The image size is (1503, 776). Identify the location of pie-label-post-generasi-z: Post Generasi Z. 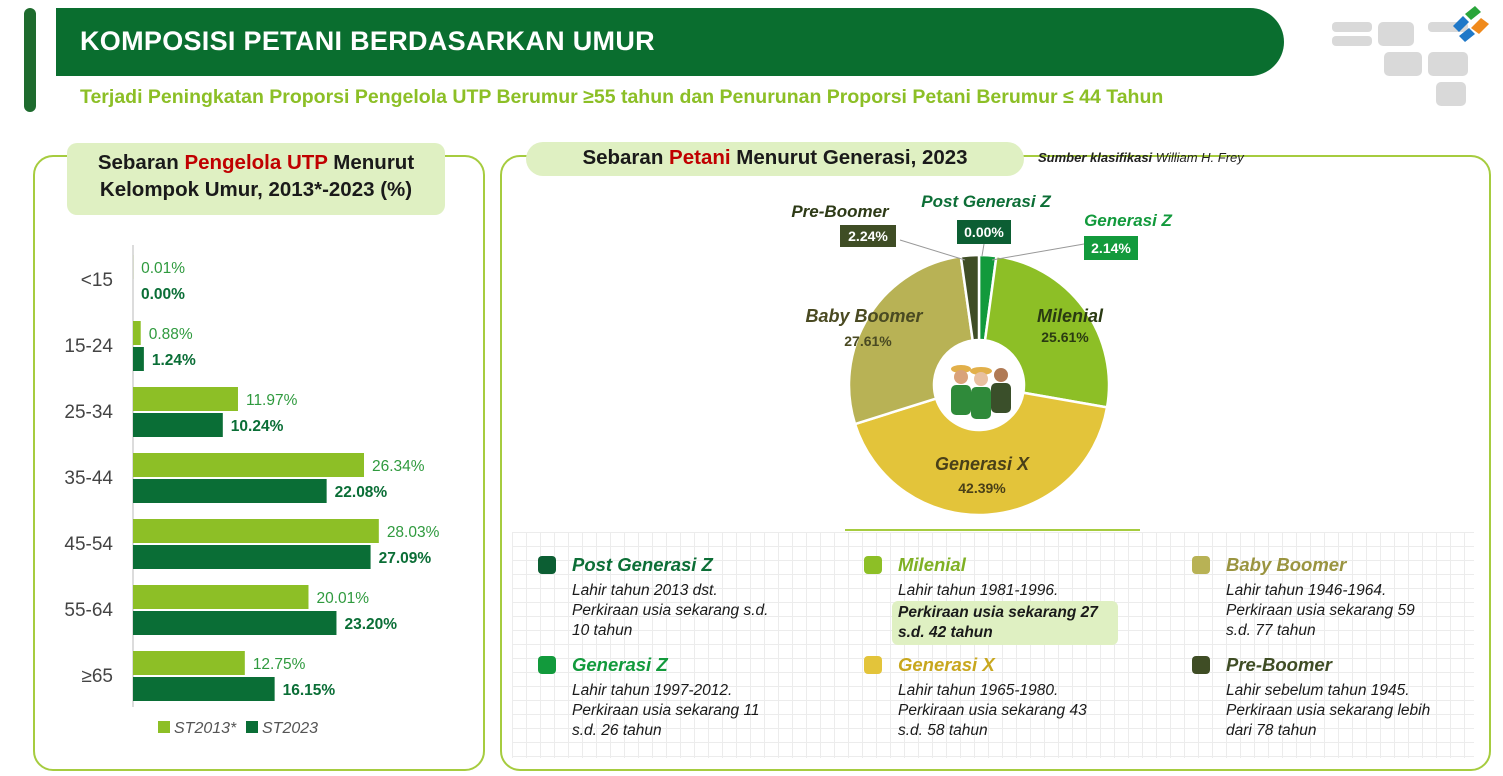
(986, 201).